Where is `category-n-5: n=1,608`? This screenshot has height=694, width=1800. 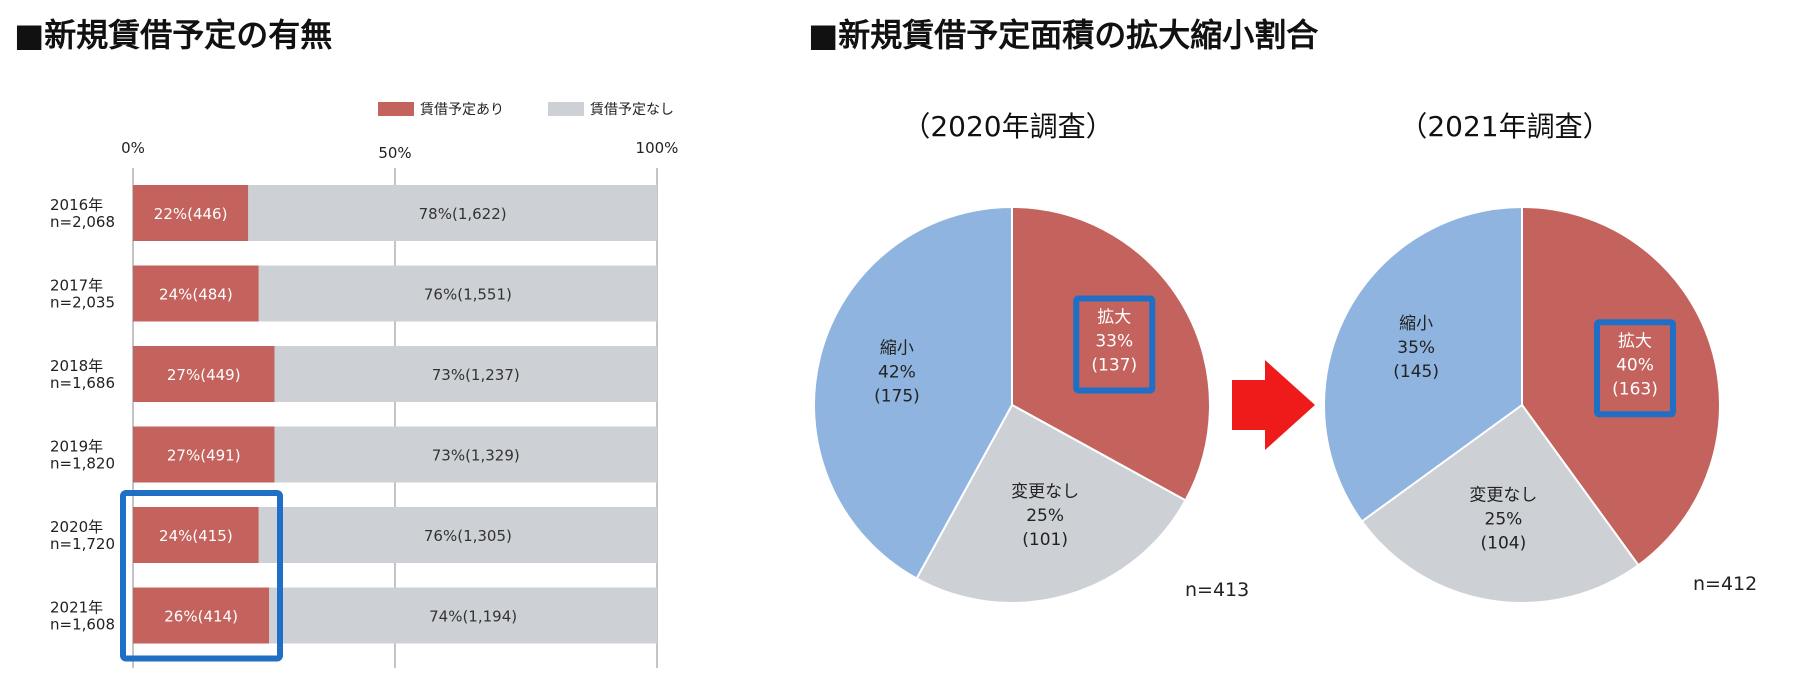 category-n-5: n=1,608 is located at coordinates (82, 625).